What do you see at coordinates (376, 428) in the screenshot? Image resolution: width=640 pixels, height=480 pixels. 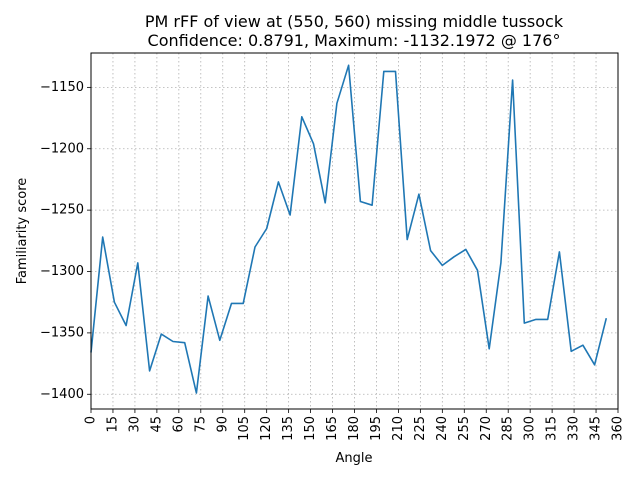 I see `x-tick-label: 195` at bounding box center [376, 428].